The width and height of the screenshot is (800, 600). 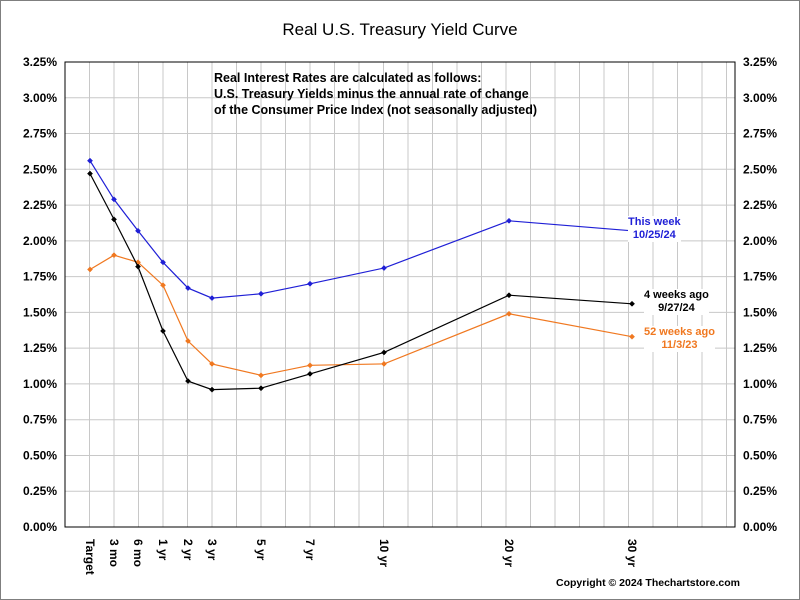 What do you see at coordinates (676, 308) in the screenshot?
I see `series-date: 9/27/24` at bounding box center [676, 308].